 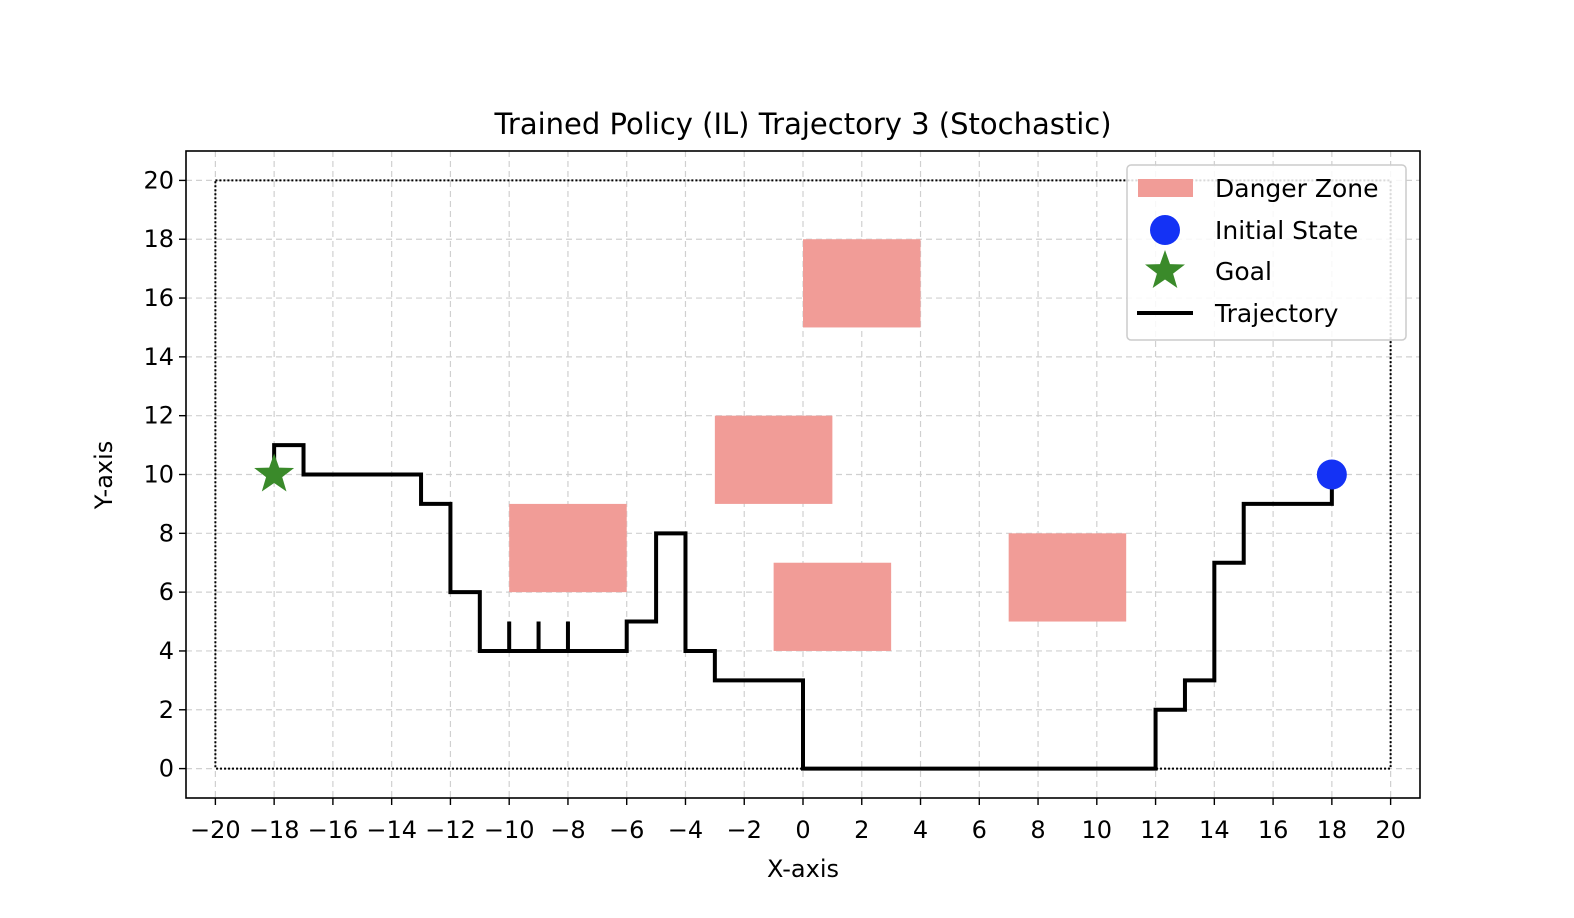 What do you see at coordinates (1214, 830) in the screenshot?
I see `x-tick-label: 14` at bounding box center [1214, 830].